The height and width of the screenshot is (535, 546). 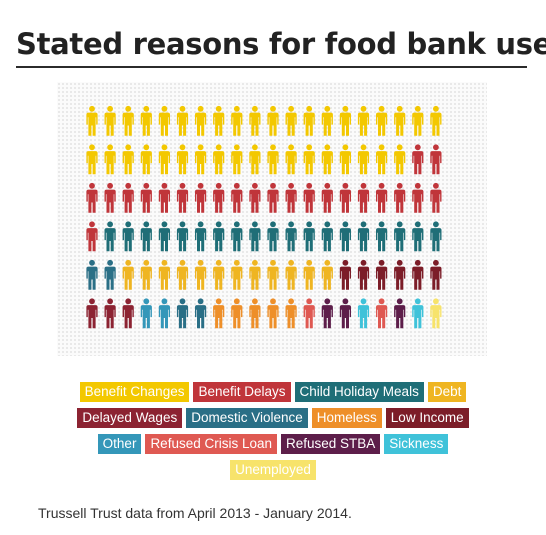 I want to click on person-icon-unemployed, so click(x=436, y=313).